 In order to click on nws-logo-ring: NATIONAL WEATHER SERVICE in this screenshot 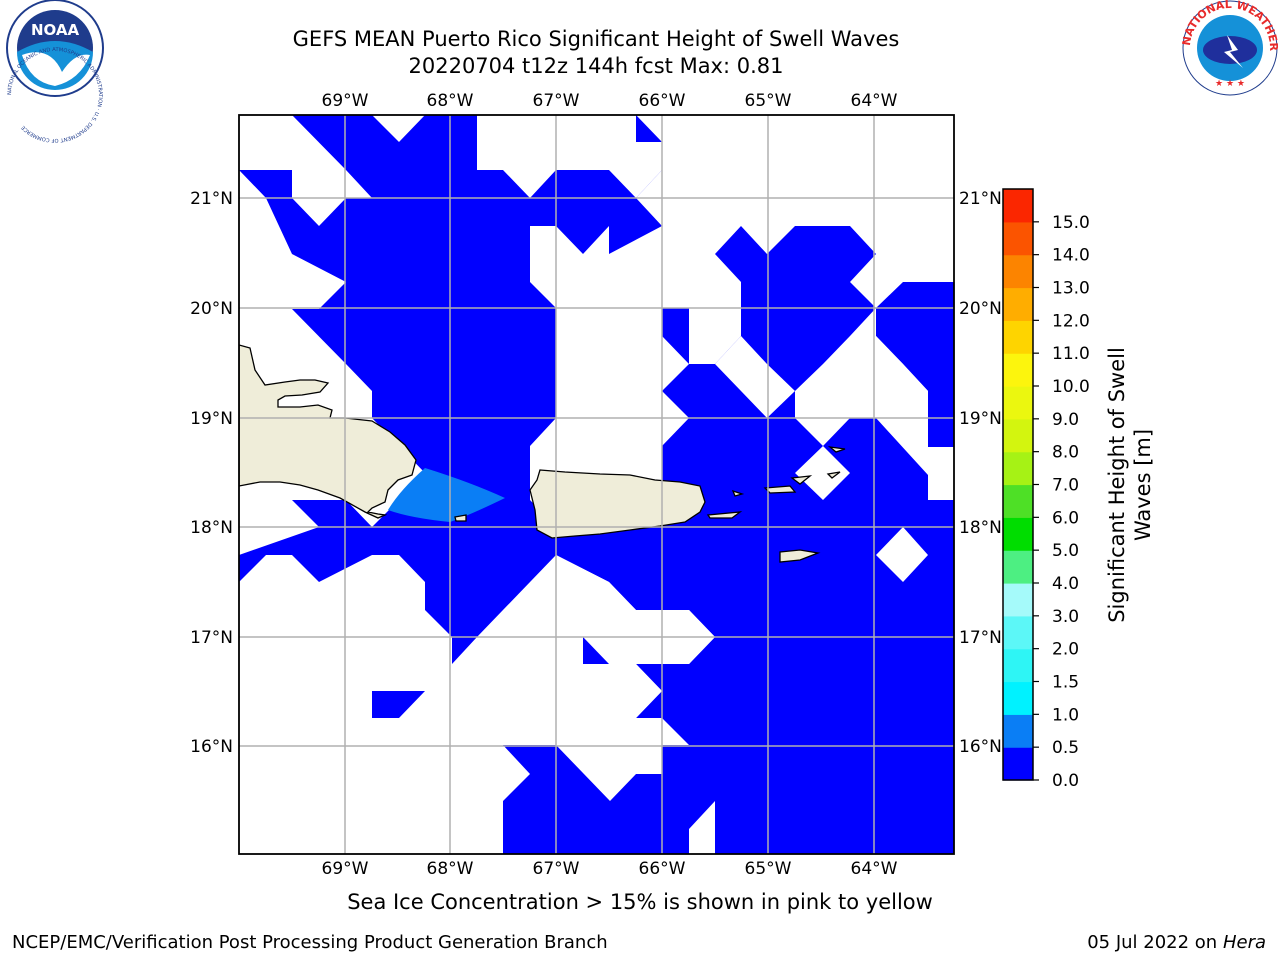, I will do `click(640, 26)`.